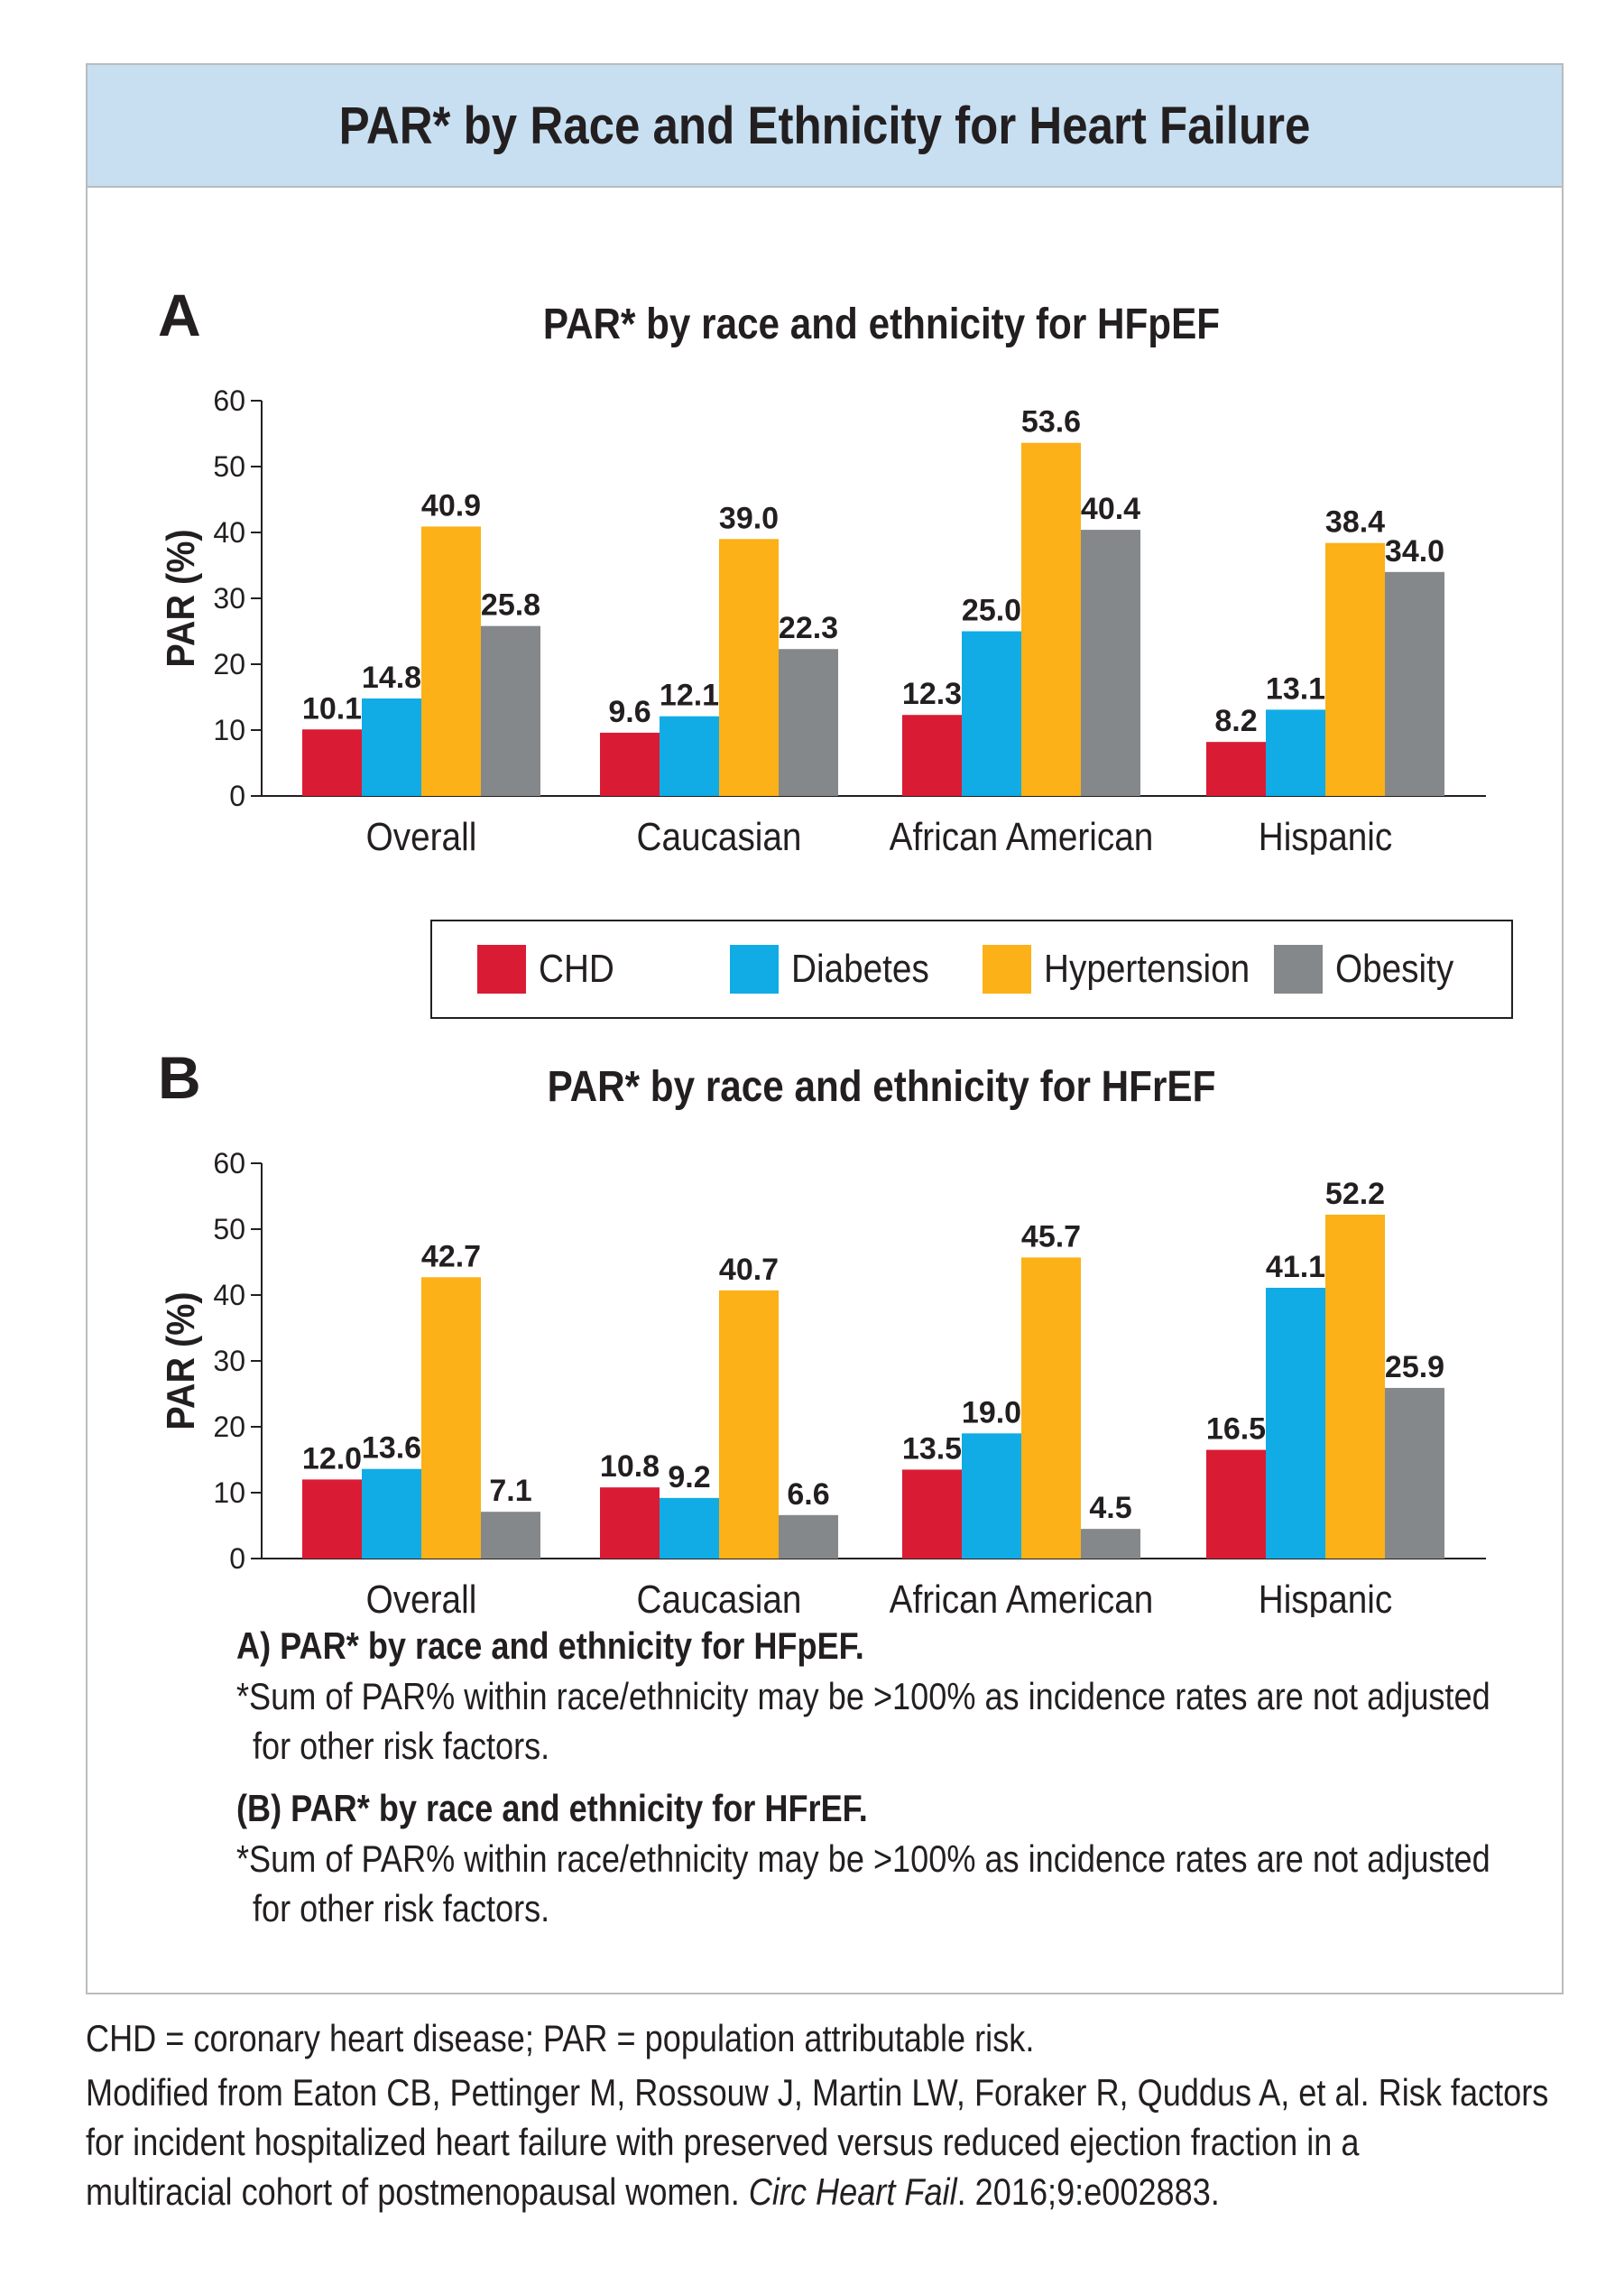 The height and width of the screenshot is (2276, 1624). Describe the element at coordinates (180, 598) in the screenshot. I see `y-axis-label: PAR (%)` at that location.